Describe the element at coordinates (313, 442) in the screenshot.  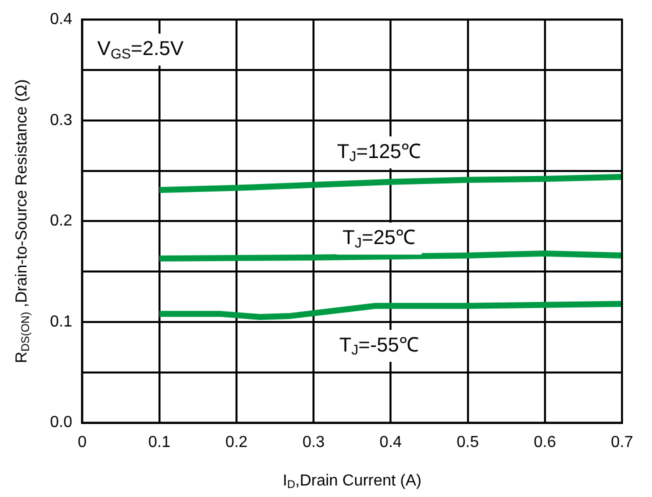
I see `x-tick-label: 0.3` at that location.